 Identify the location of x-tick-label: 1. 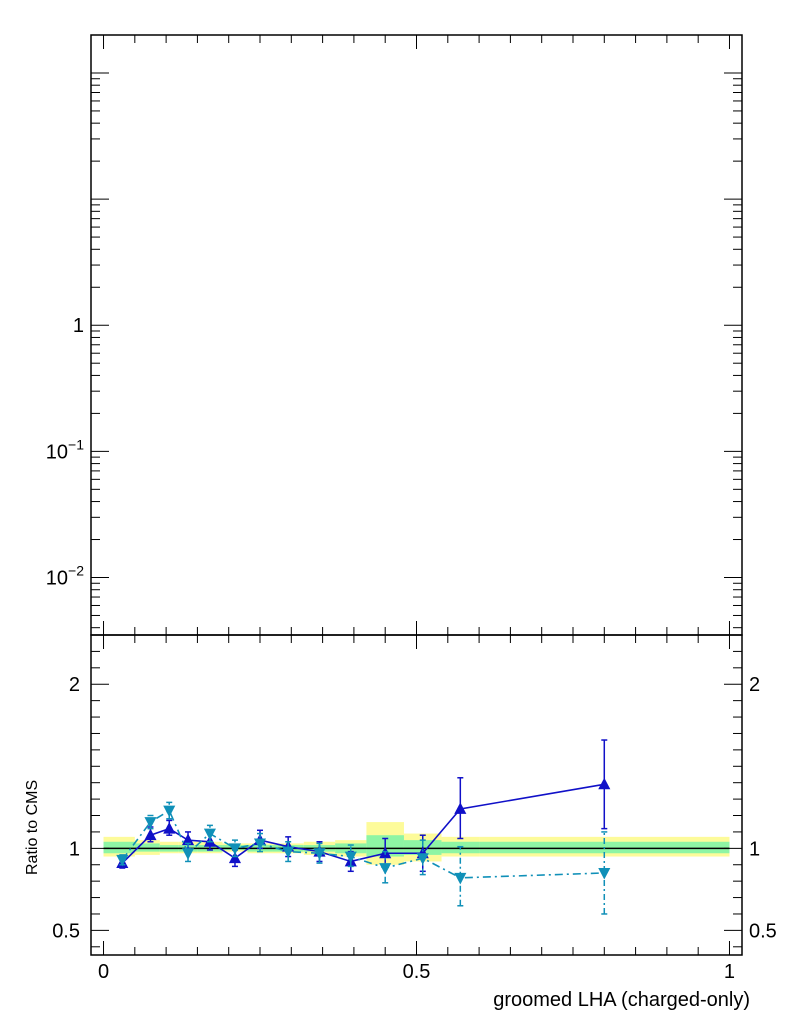
(729, 972).